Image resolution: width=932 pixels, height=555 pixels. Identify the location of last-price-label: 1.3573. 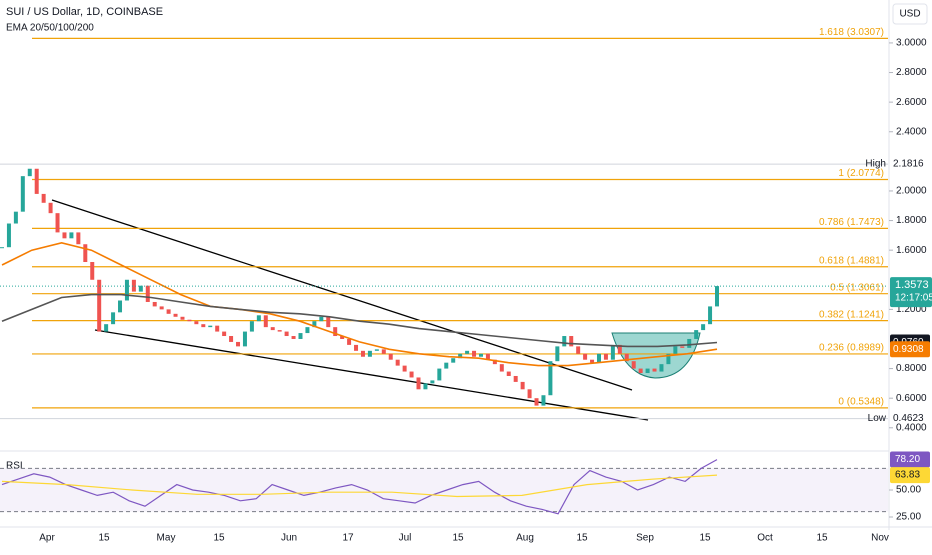
(912, 285).